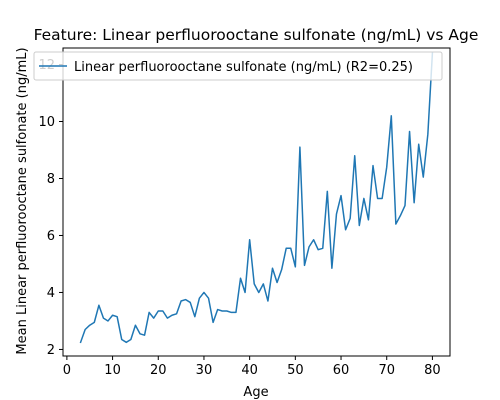 This screenshot has height=400, width=500. I want to click on x-axis: 0 10 20 30 40 50 60 70 80, so click(252, 367).